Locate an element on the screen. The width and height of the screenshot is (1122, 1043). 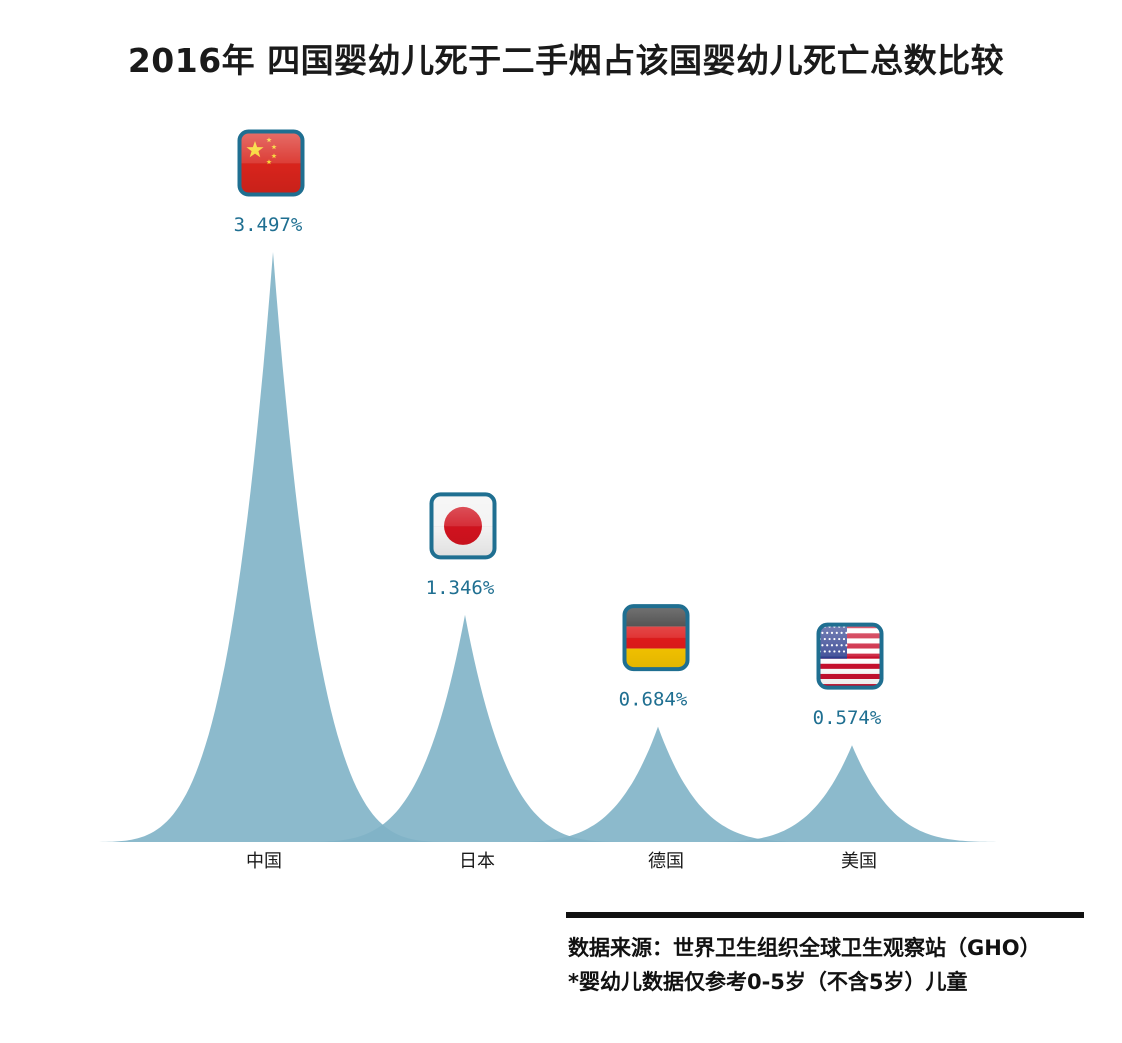
category-label: 德国 is located at coordinates (666, 861).